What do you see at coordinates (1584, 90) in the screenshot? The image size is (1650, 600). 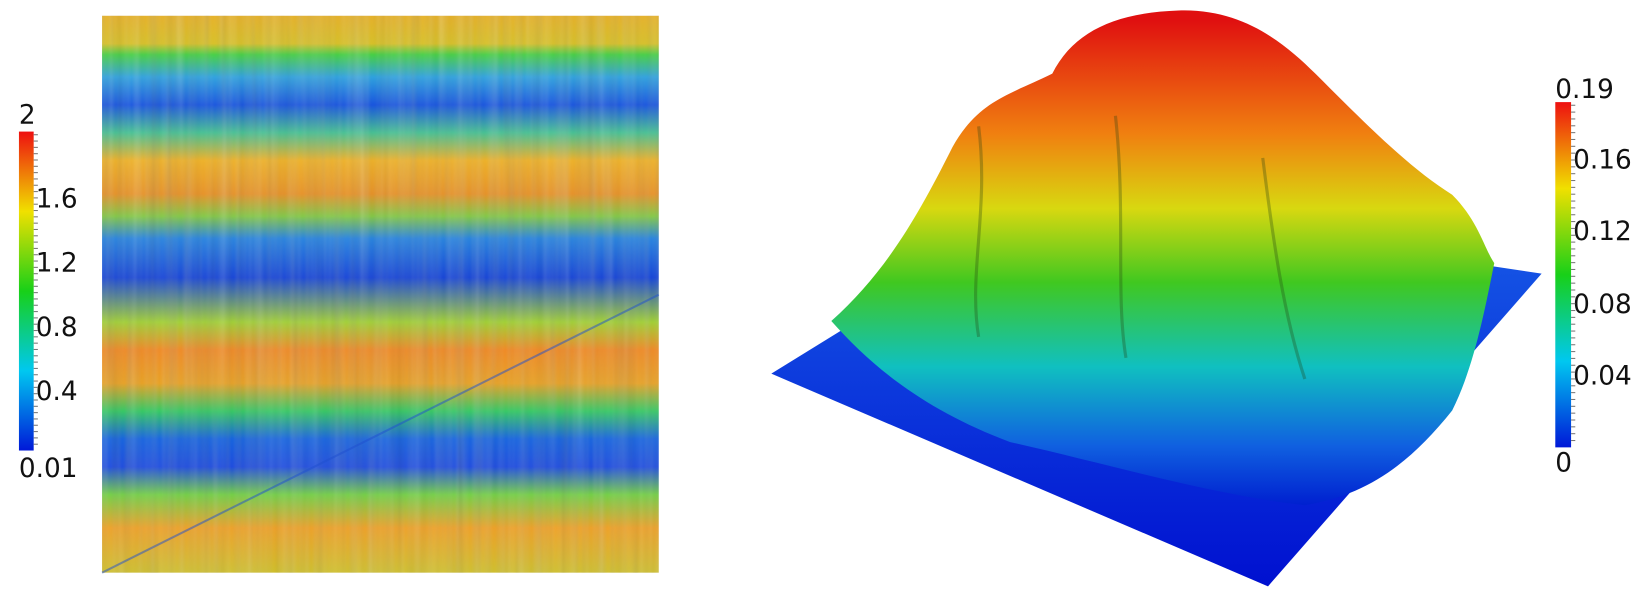 I see `colorbar-label: 0.19` at bounding box center [1584, 90].